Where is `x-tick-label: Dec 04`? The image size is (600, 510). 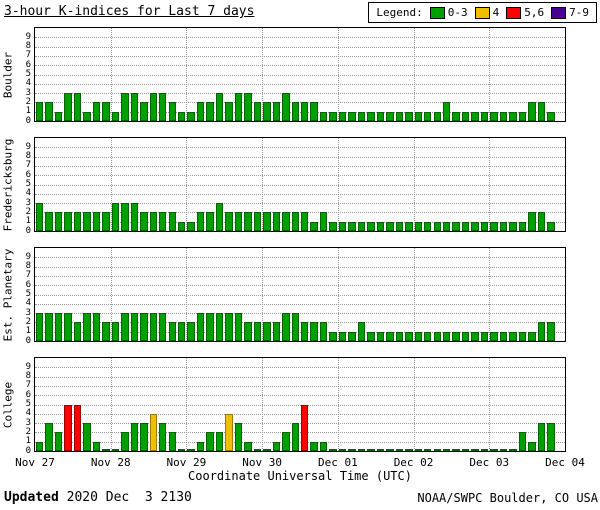
x-tick-label: Dec 04 is located at coordinates (565, 462).